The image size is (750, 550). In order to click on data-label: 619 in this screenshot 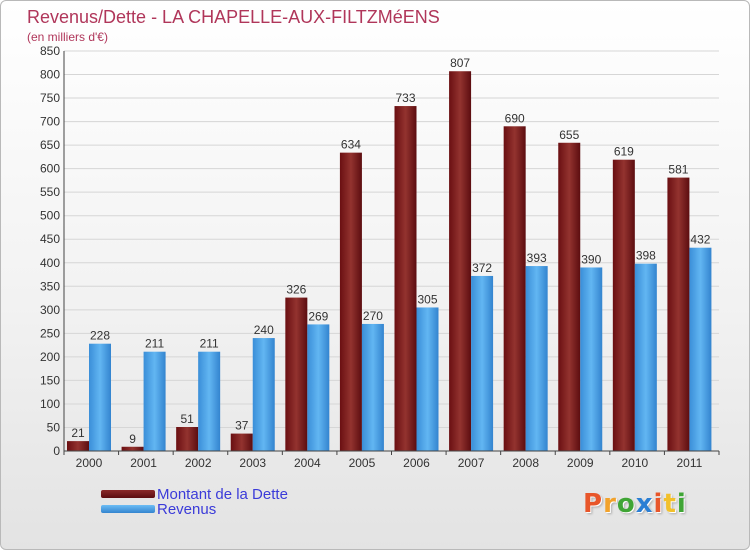, I will do `click(624, 152)`.